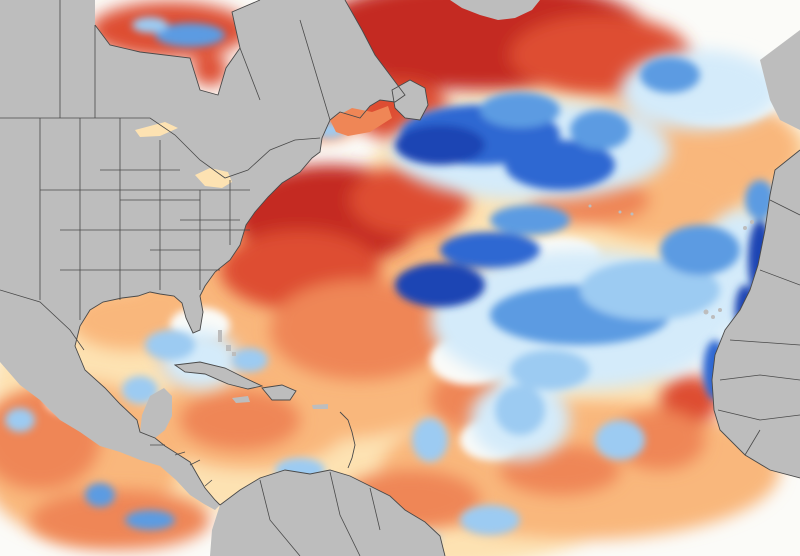  What do you see at coordinates (320, 513) in the screenshot?
I see `south-america-borders` at bounding box center [320, 513].